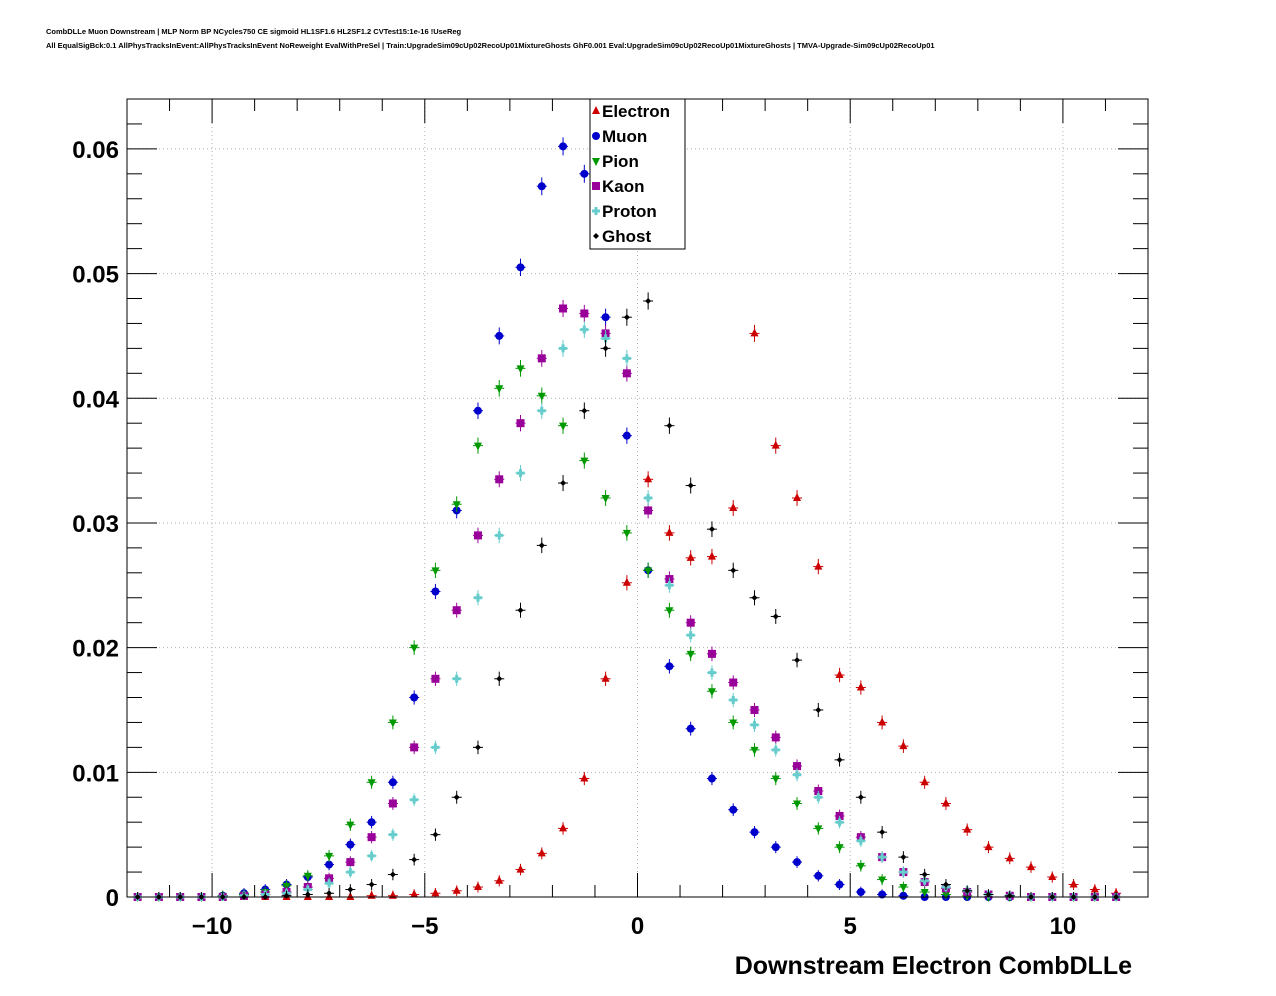 The height and width of the screenshot is (996, 1276). Describe the element at coordinates (850, 926) in the screenshot. I see `x-tick-label: 5` at that location.